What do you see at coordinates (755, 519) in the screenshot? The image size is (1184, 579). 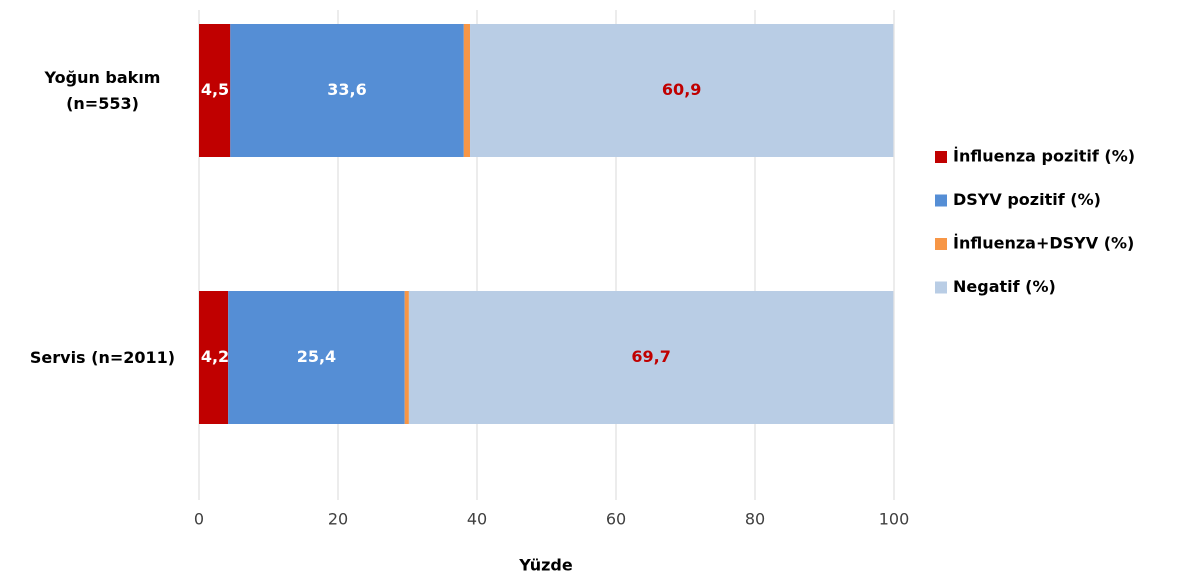 I see `x-tick-label: 80` at bounding box center [755, 519].